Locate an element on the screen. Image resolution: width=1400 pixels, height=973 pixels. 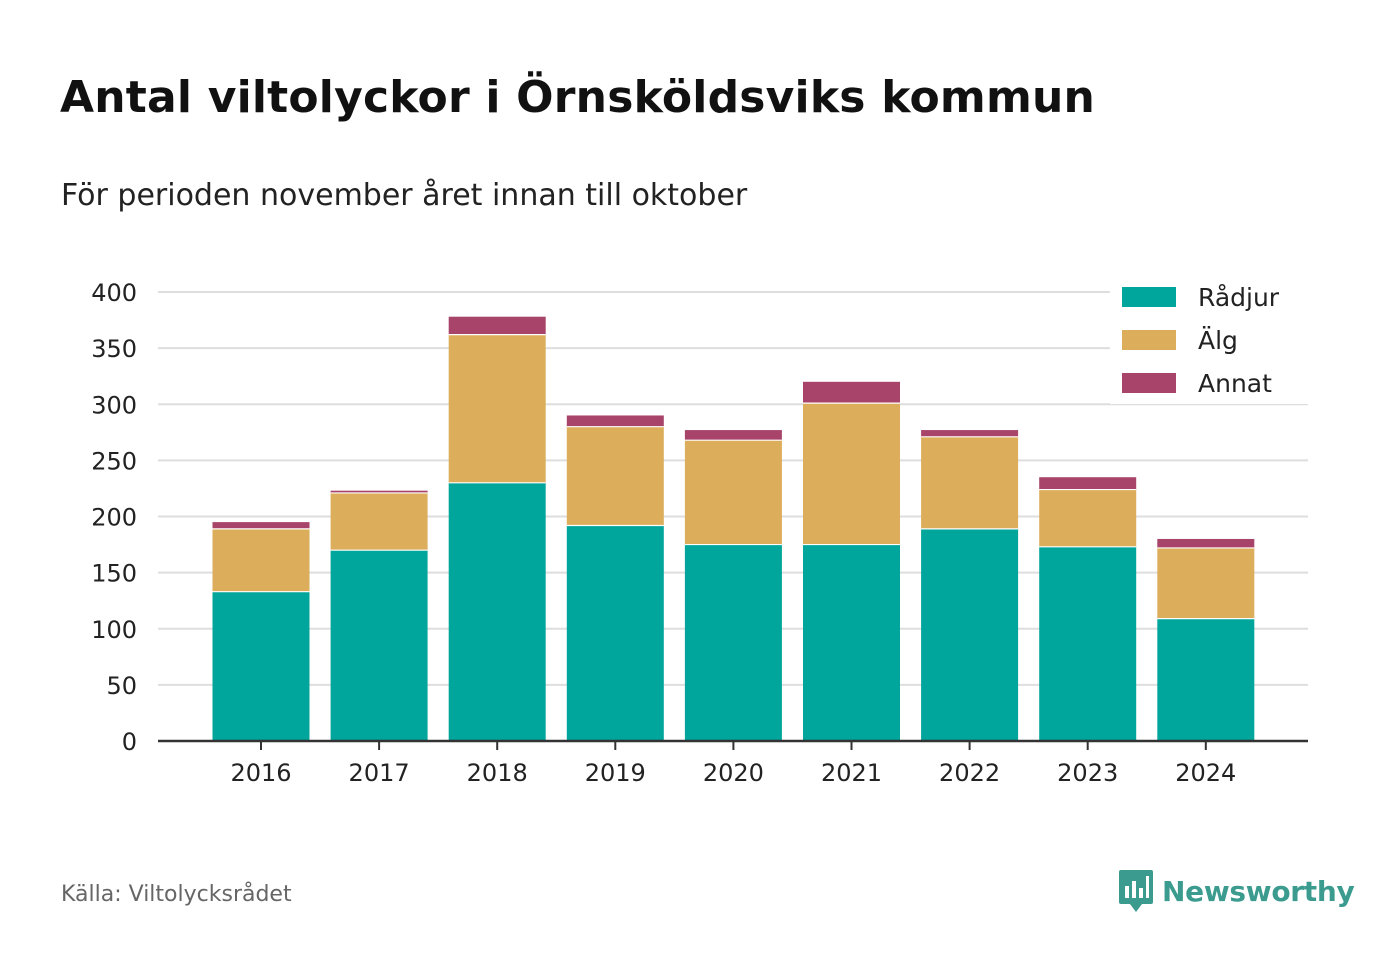
brand-logo: Newsworthy is located at coordinates (1236, 891).